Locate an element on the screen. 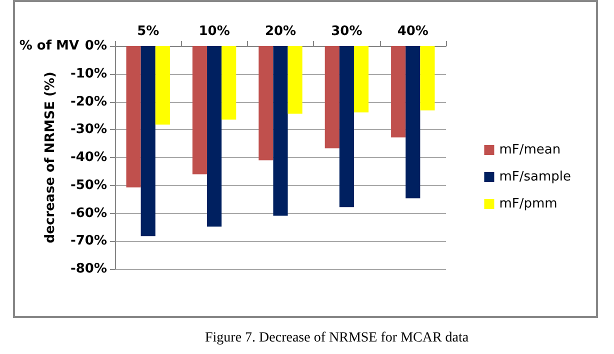  x-tick-label: 10% is located at coordinates (214, 31).